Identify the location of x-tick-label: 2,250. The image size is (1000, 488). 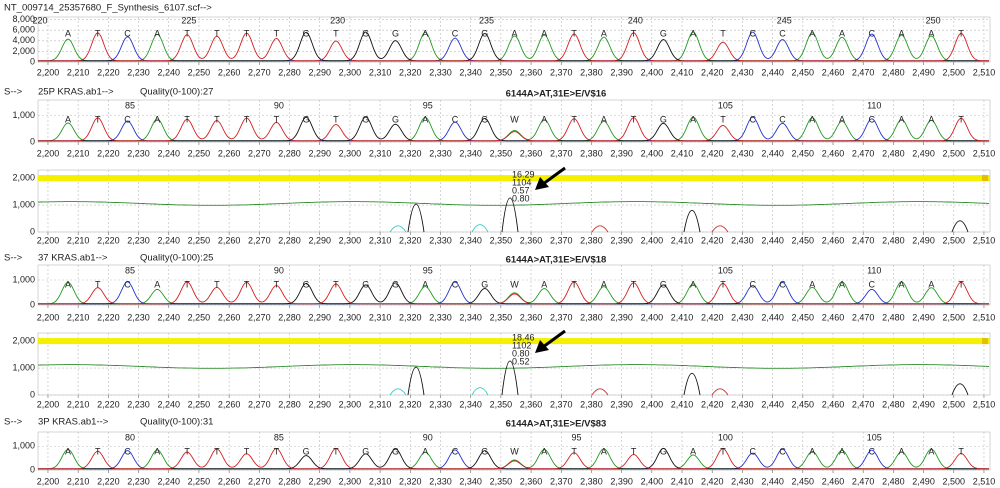
(199, 72).